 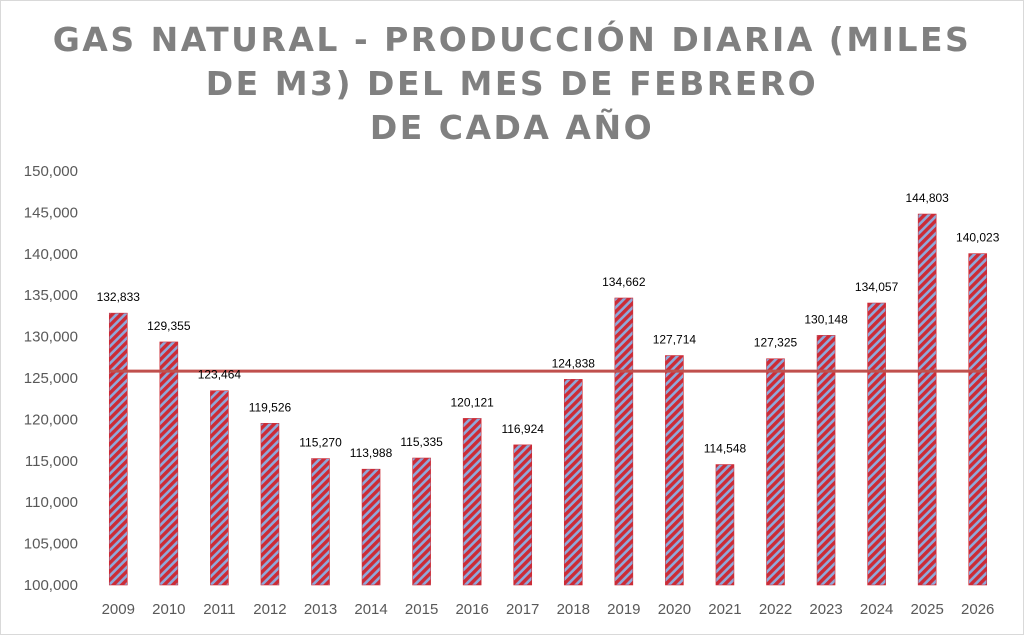 I want to click on data-label: 120,121, so click(x=472, y=402).